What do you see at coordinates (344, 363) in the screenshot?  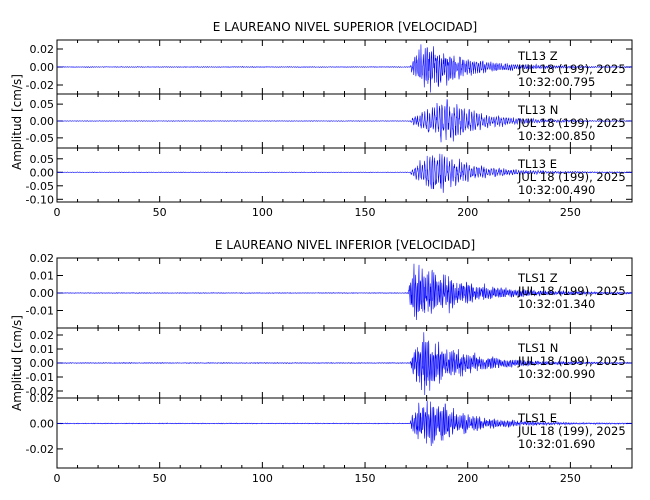 I see `waveform-tls1-n` at bounding box center [344, 363].